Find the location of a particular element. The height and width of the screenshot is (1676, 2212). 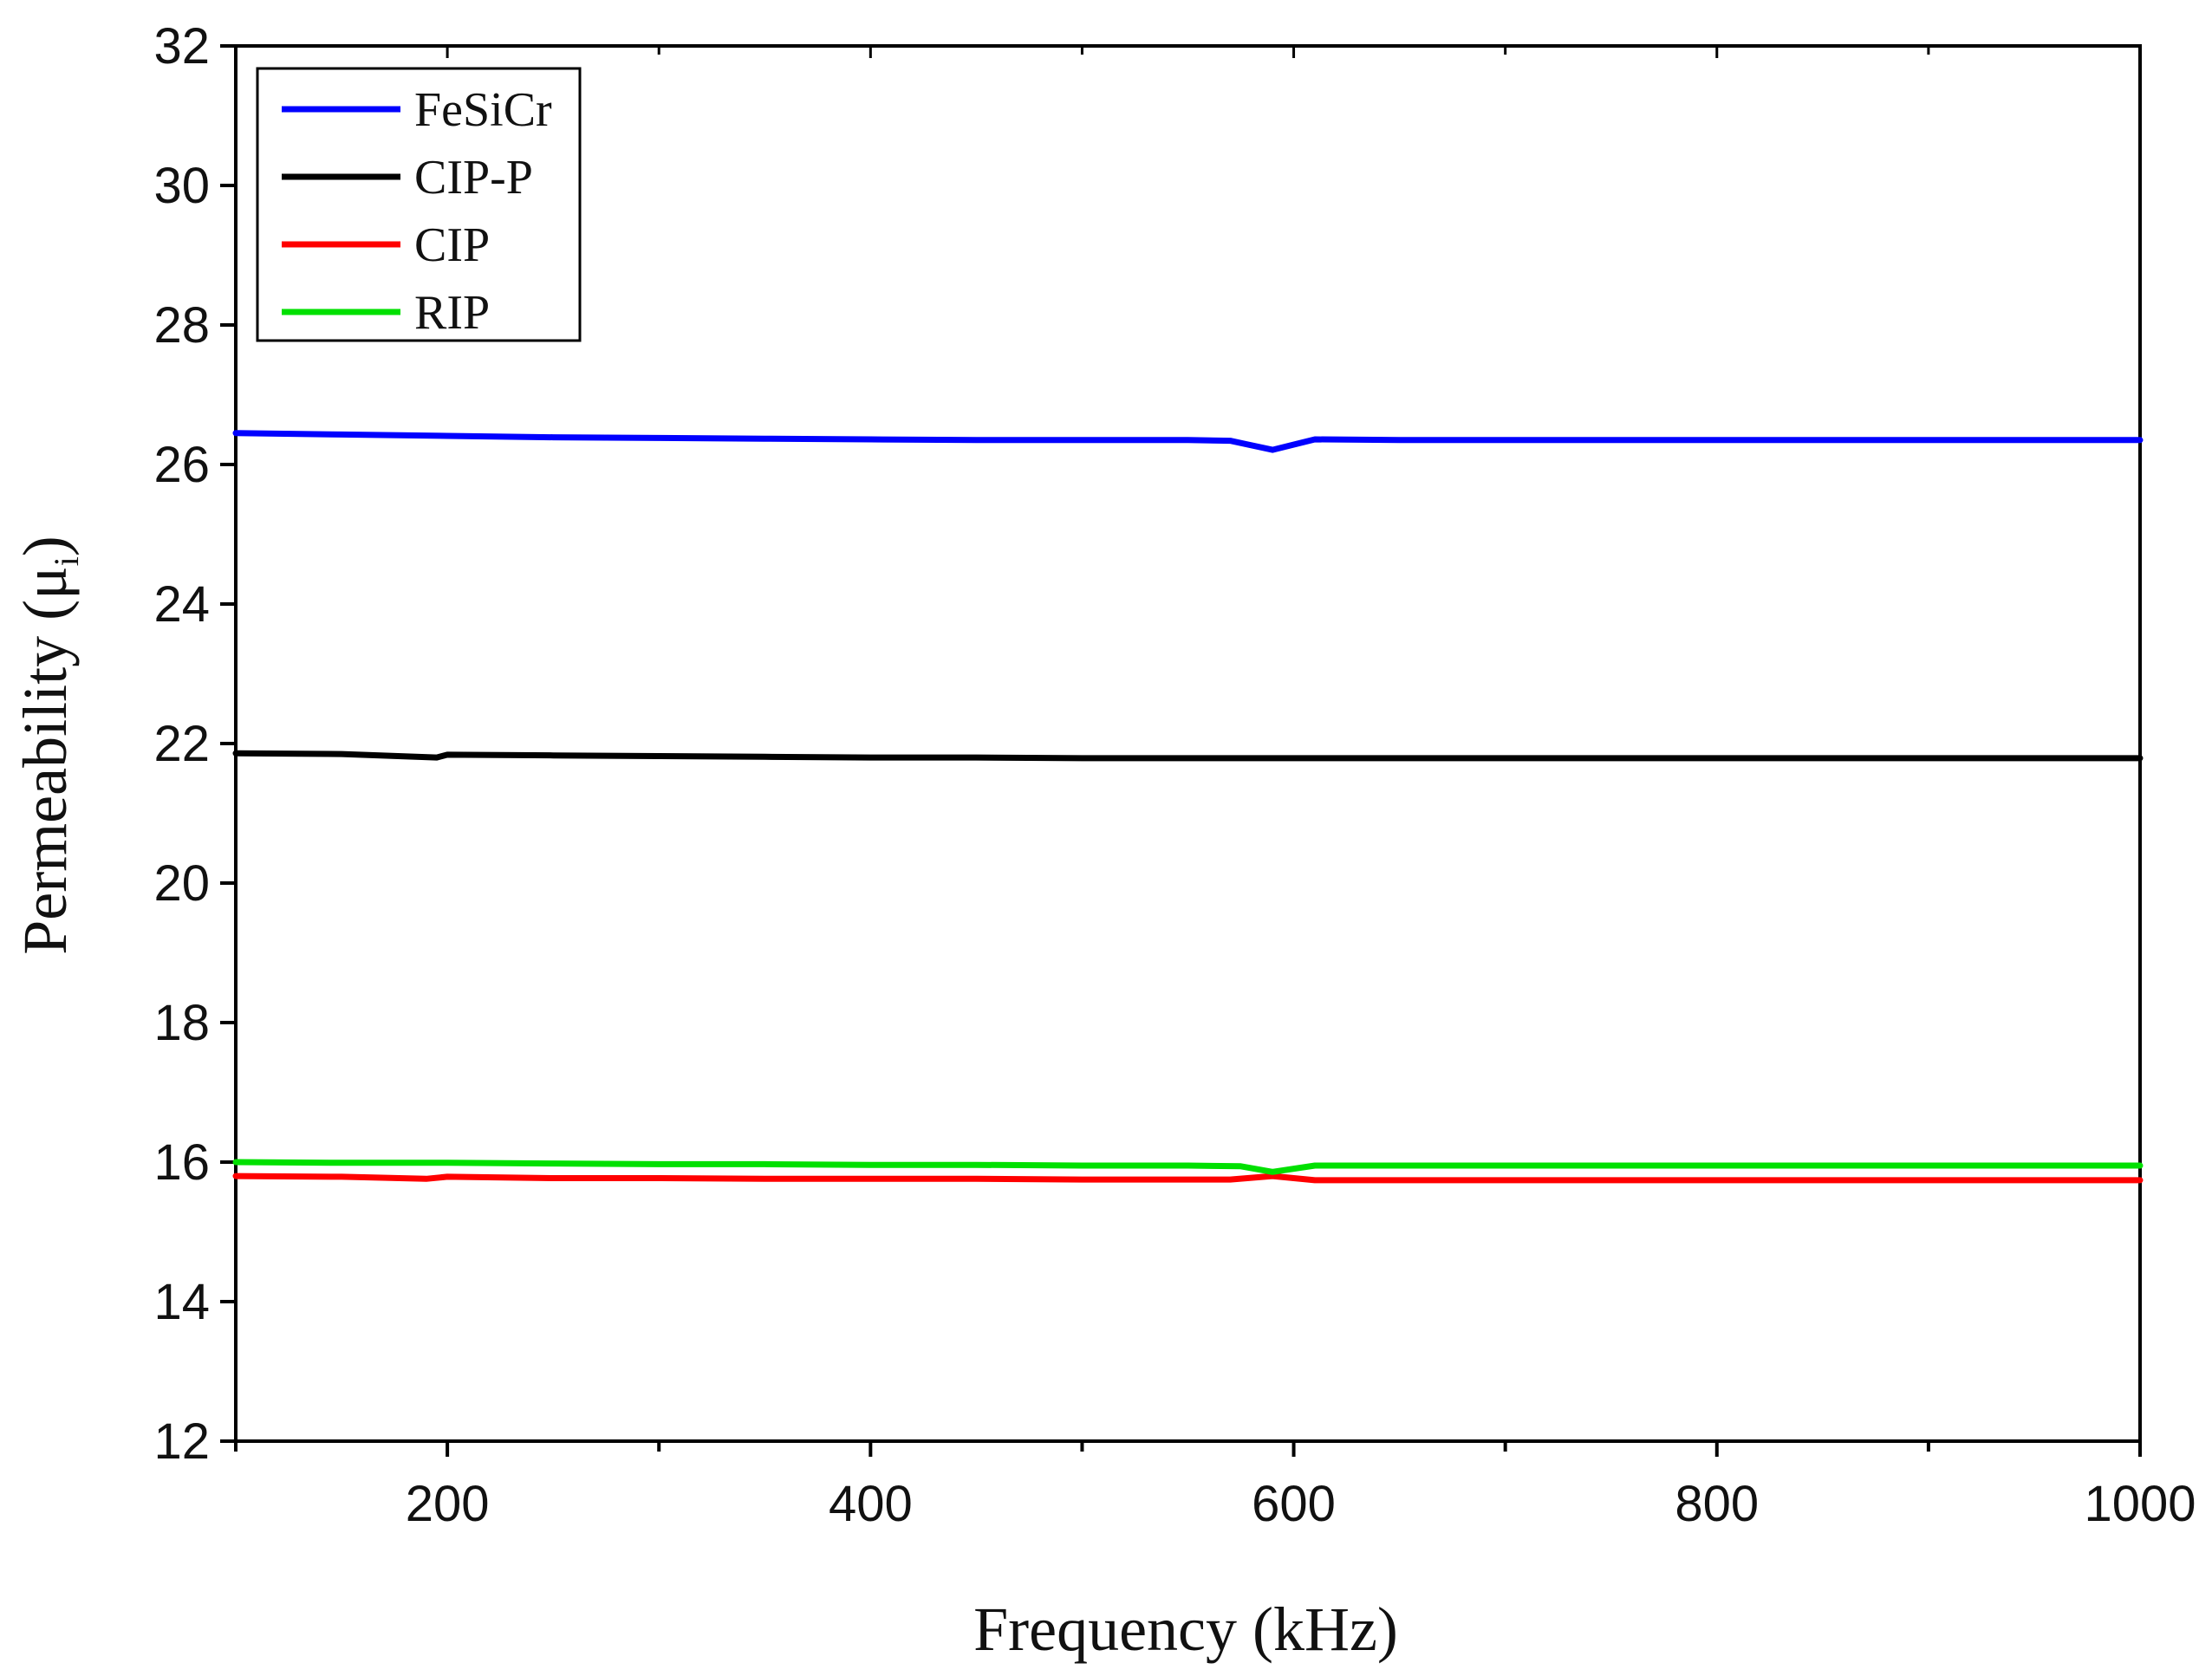

legend-label-cip: CIP is located at coordinates (452, 245).